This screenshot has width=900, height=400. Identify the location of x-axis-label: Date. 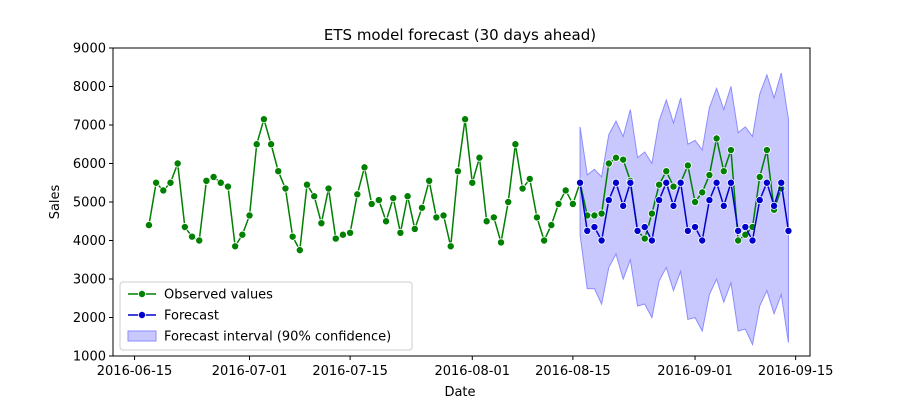
(459, 392).